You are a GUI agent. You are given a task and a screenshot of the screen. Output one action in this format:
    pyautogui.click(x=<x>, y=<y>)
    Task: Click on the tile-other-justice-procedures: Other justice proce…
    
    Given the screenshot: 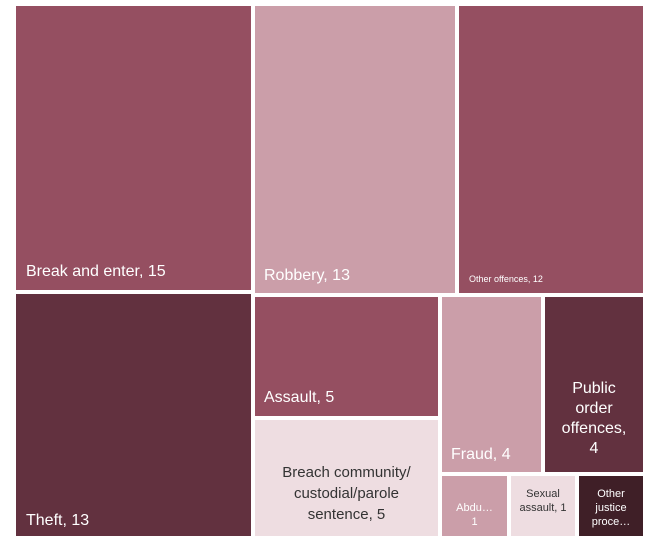 What is the action you would take?
    pyautogui.click(x=611, y=506)
    